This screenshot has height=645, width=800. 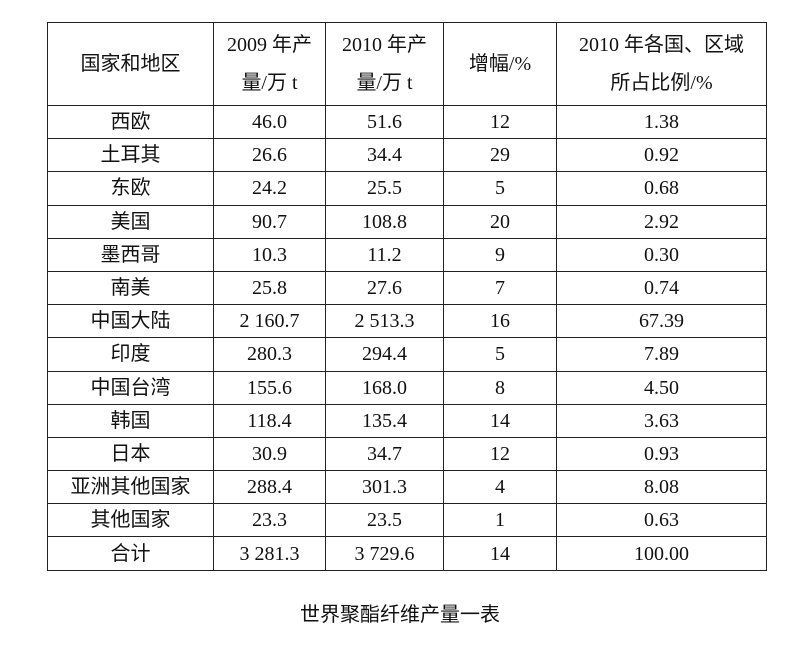 What do you see at coordinates (269, 64) in the screenshot?
I see `header-cell: 2009 年产 量/万 t` at bounding box center [269, 64].